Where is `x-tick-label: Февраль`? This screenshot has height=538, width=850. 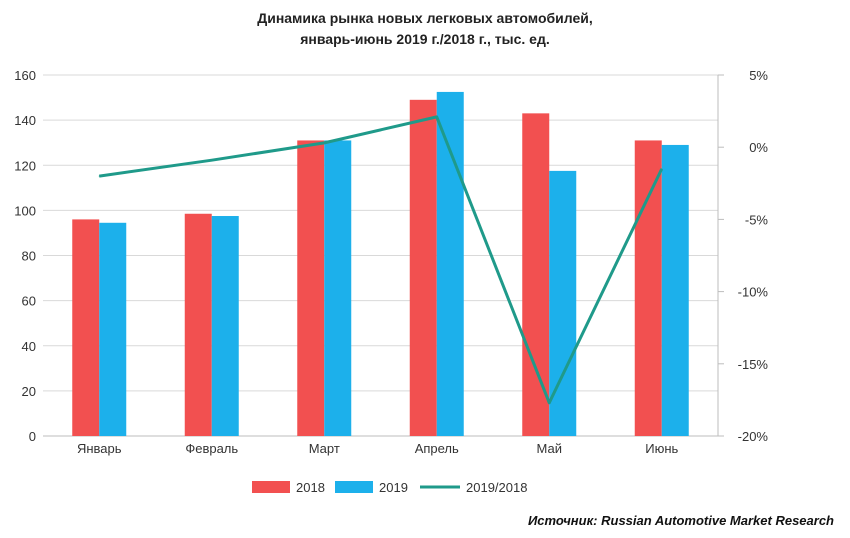 x-tick-label: Февраль is located at coordinates (211, 448).